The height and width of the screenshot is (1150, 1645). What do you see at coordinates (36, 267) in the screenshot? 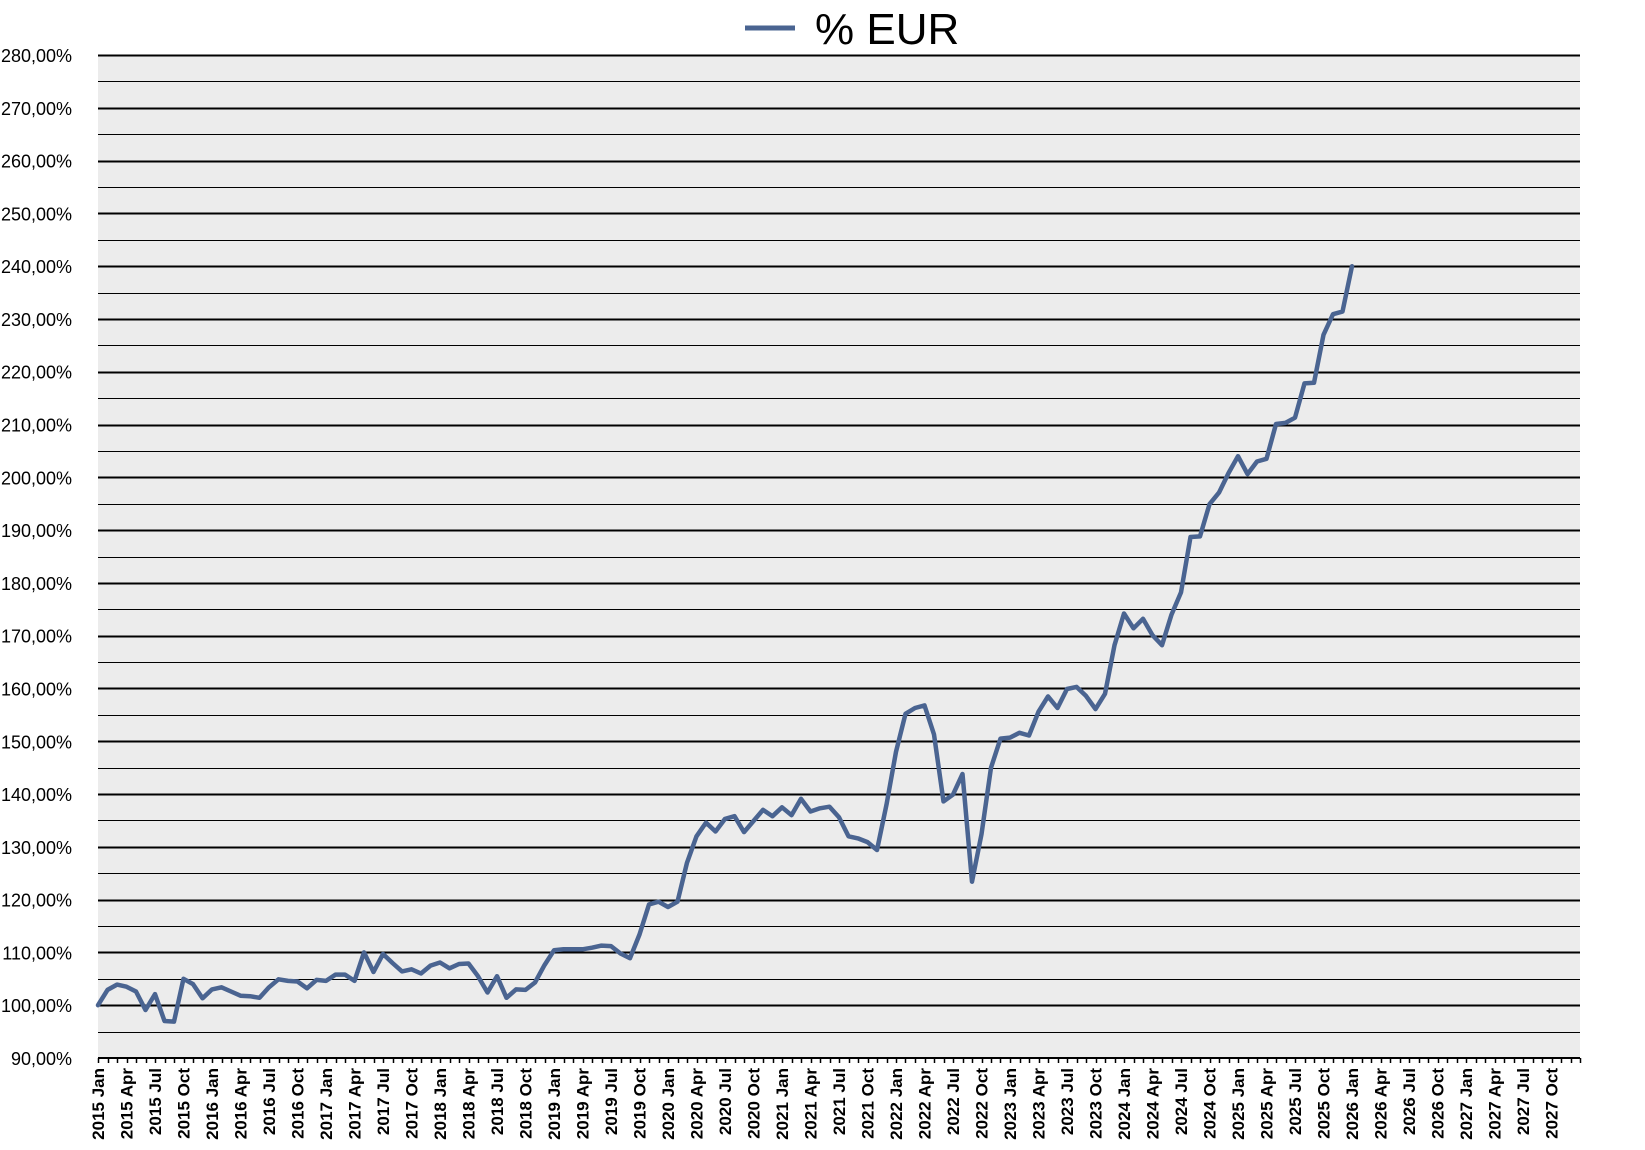
I see `y-tick-label: 240,00%` at bounding box center [36, 267].